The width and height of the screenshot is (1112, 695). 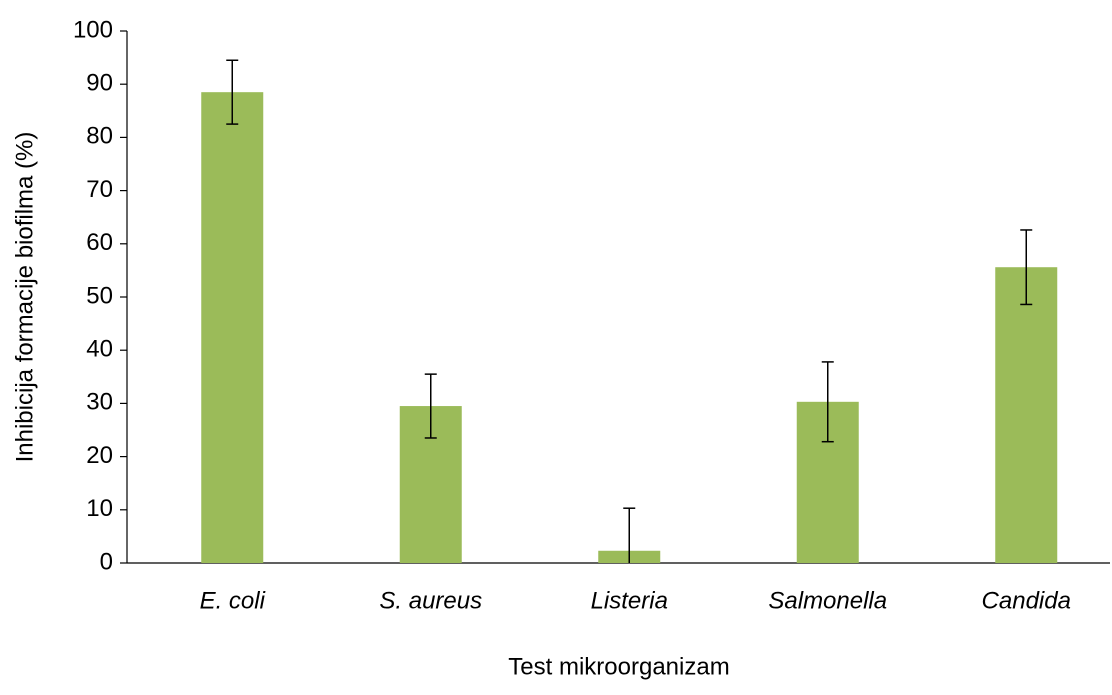 I want to click on x-tick-label: S. aureus, so click(x=430, y=600).